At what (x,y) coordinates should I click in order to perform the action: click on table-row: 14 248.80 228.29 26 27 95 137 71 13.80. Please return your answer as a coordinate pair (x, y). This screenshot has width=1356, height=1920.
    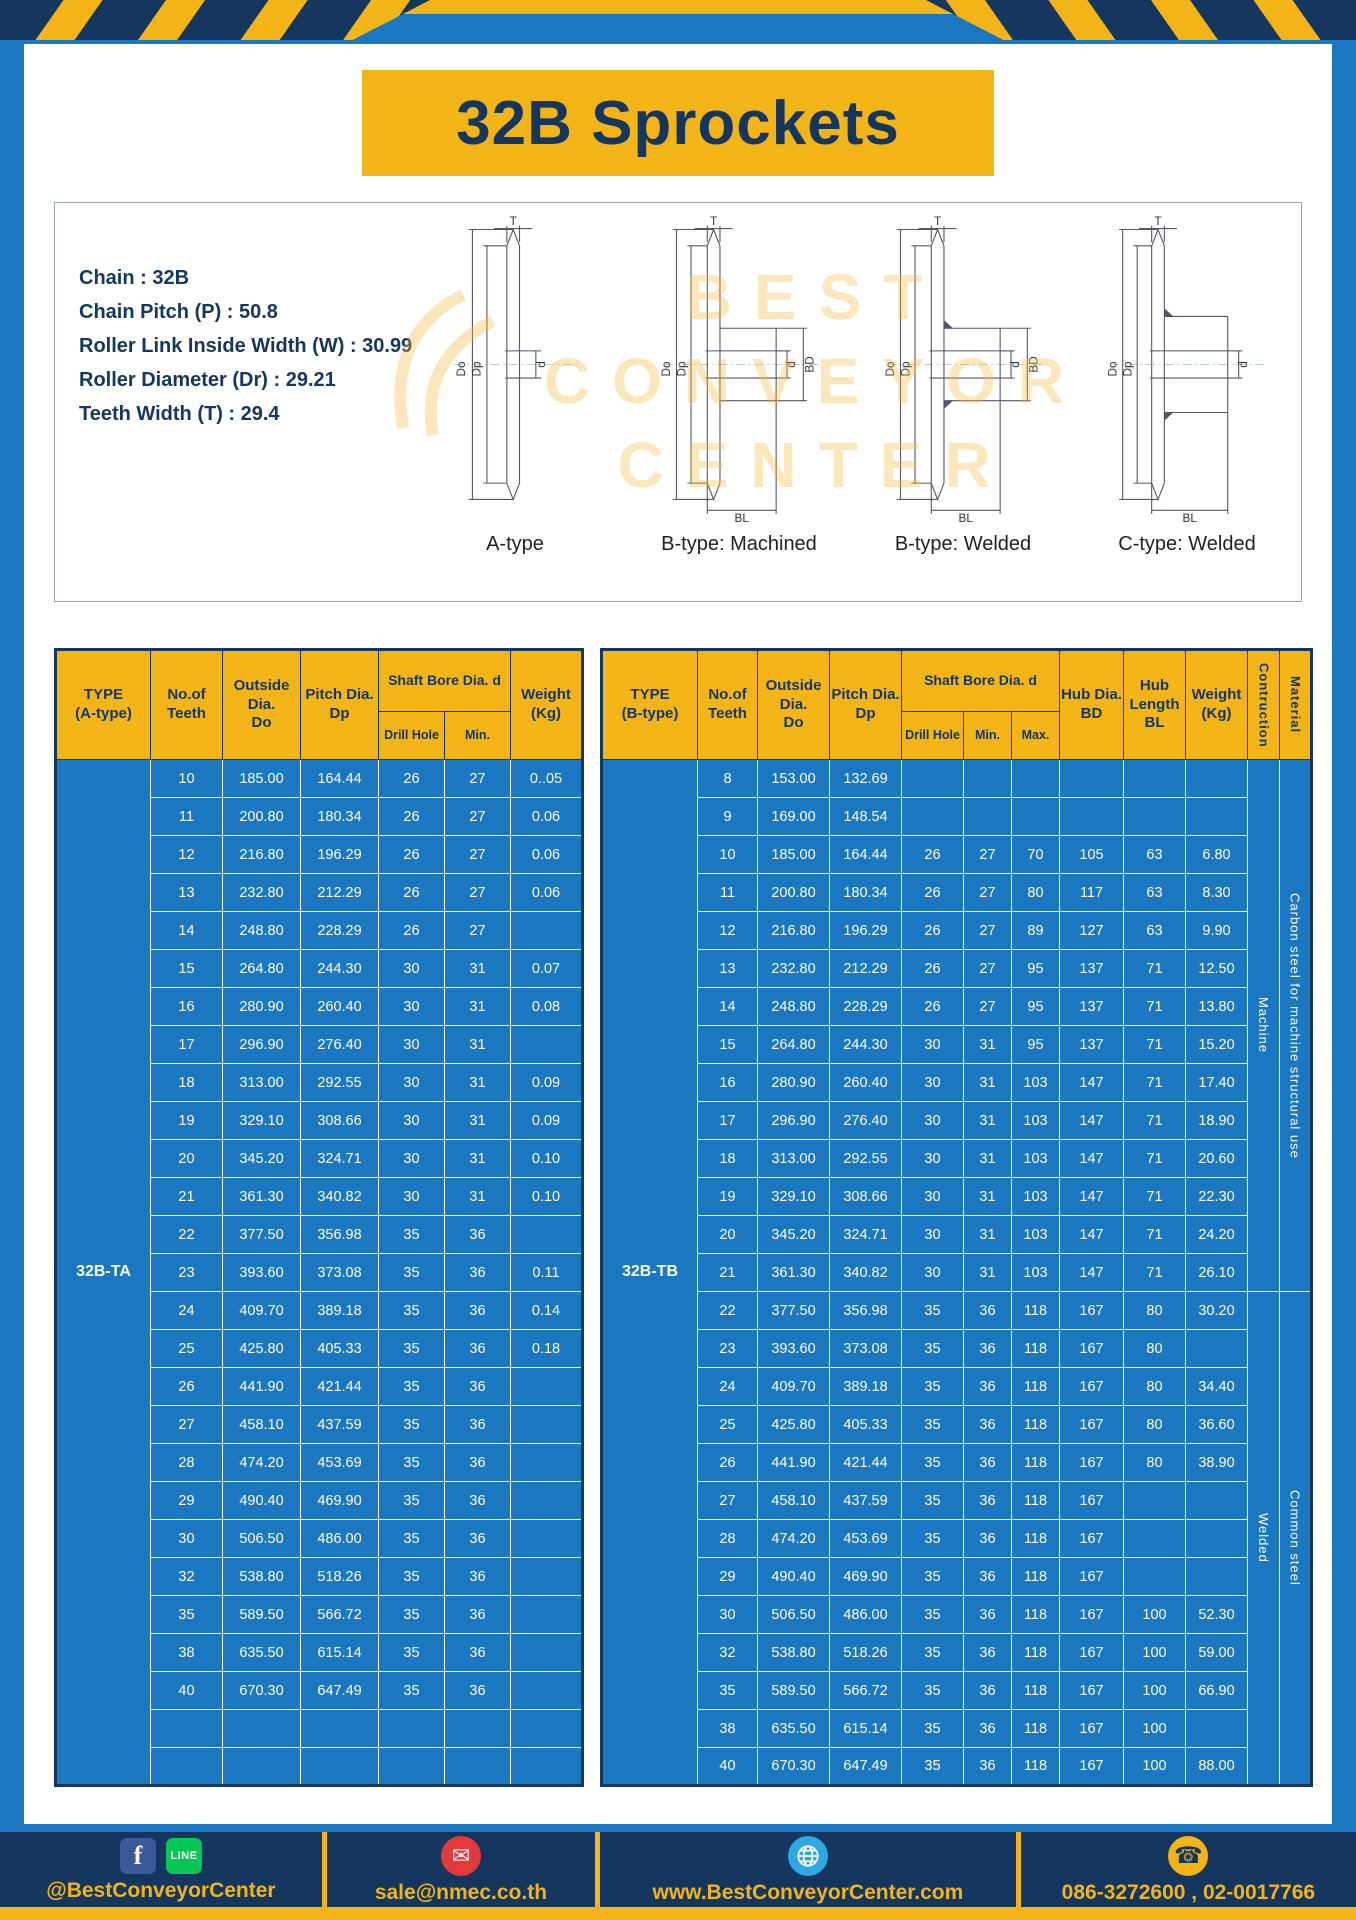
    Looking at the image, I should click on (957, 1006).